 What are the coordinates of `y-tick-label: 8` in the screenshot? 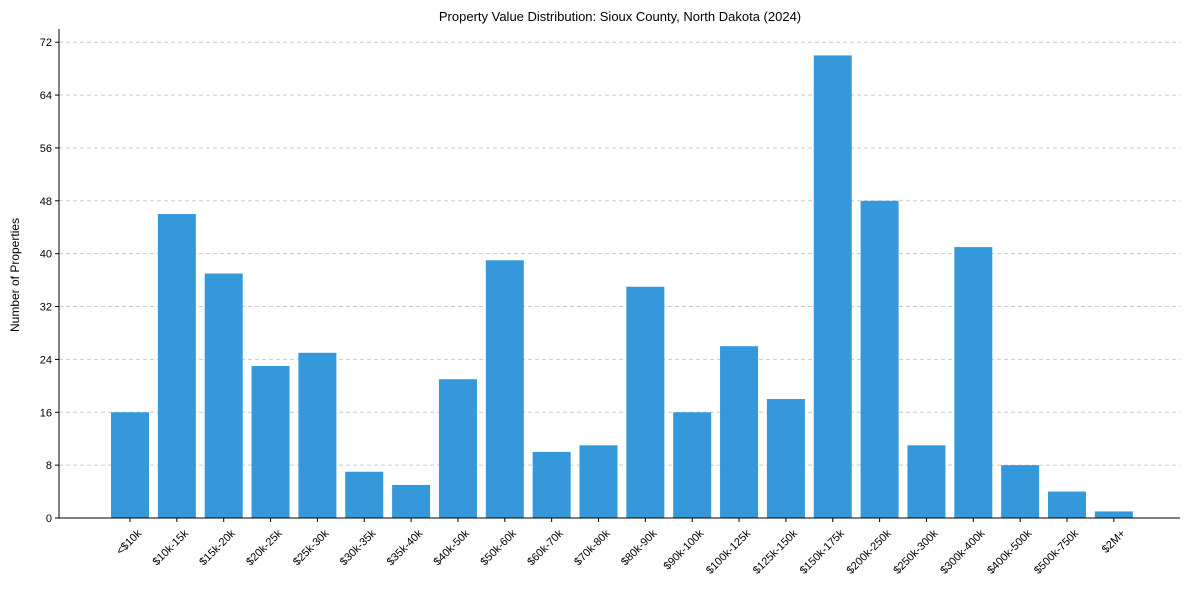 It's located at (49, 466).